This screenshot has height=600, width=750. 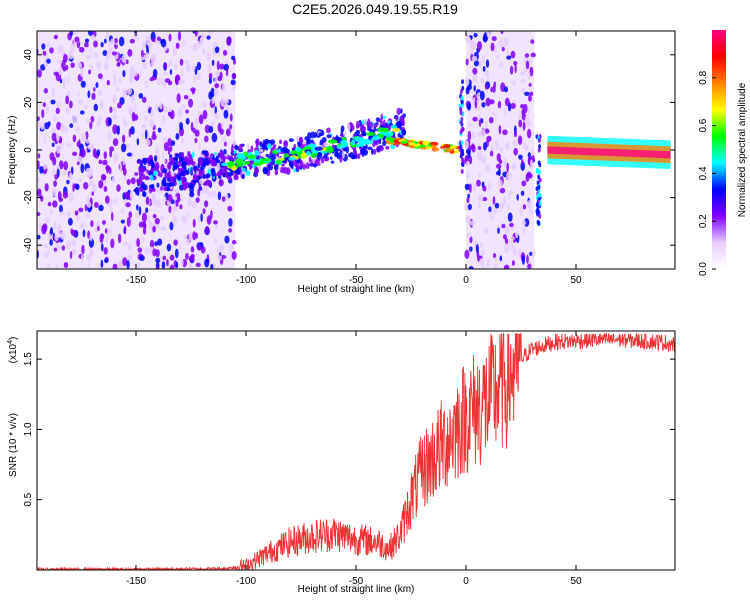 What do you see at coordinates (12, 150) in the screenshot?
I see `spectrogram-ylabel: Frequency (Hz)` at bounding box center [12, 150].